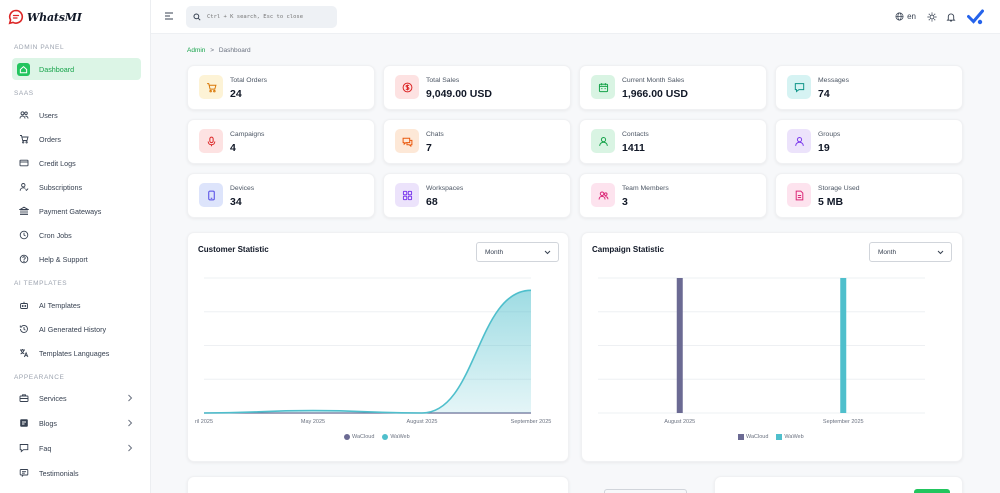  Describe the element at coordinates (60, 305) in the screenshot. I see `sidebar-item-label: AI Templates` at that location.